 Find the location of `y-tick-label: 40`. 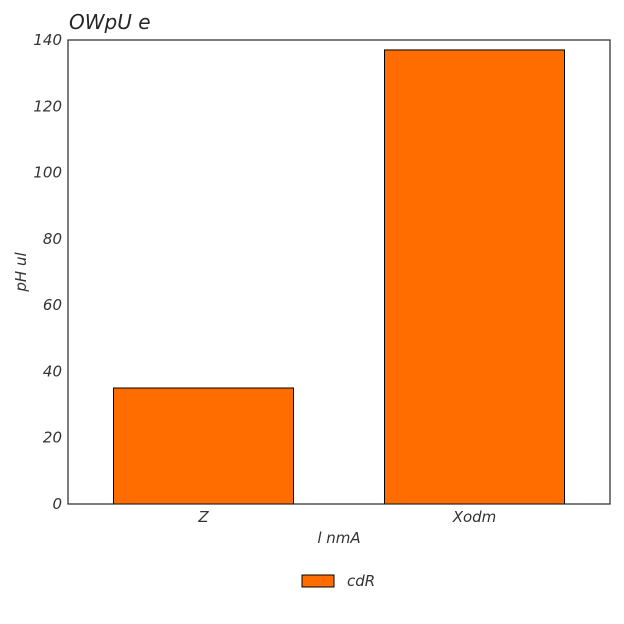

y-tick-label: 40 is located at coordinates (52, 371).